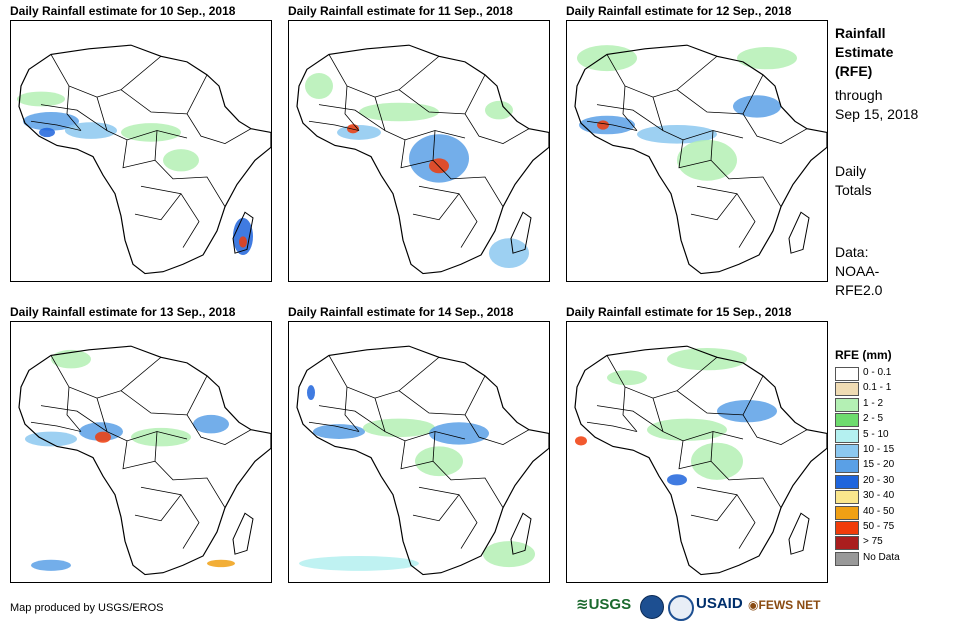  I want to click on data-source: Data: NOAA- RFE2.0, so click(858, 271).